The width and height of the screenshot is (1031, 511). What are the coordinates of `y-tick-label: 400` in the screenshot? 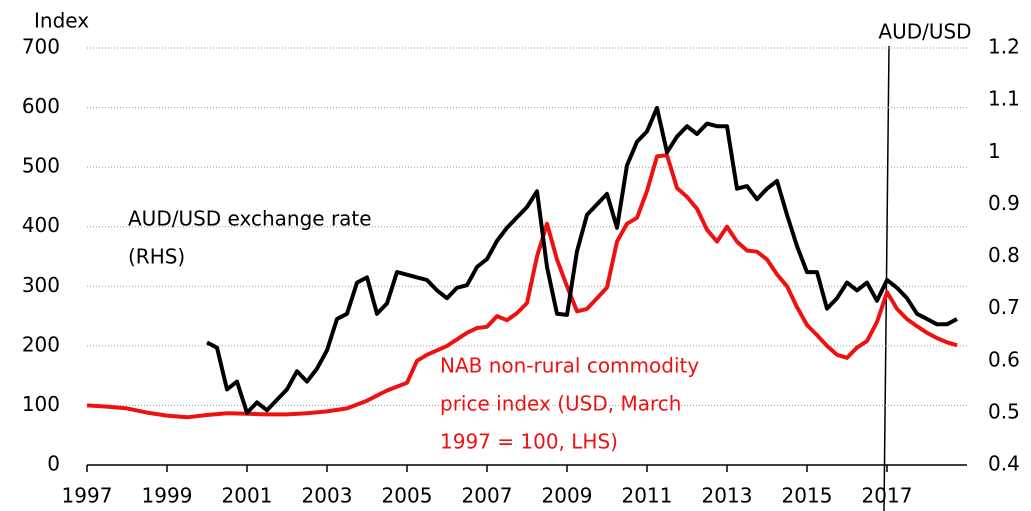 It's located at (41, 225).